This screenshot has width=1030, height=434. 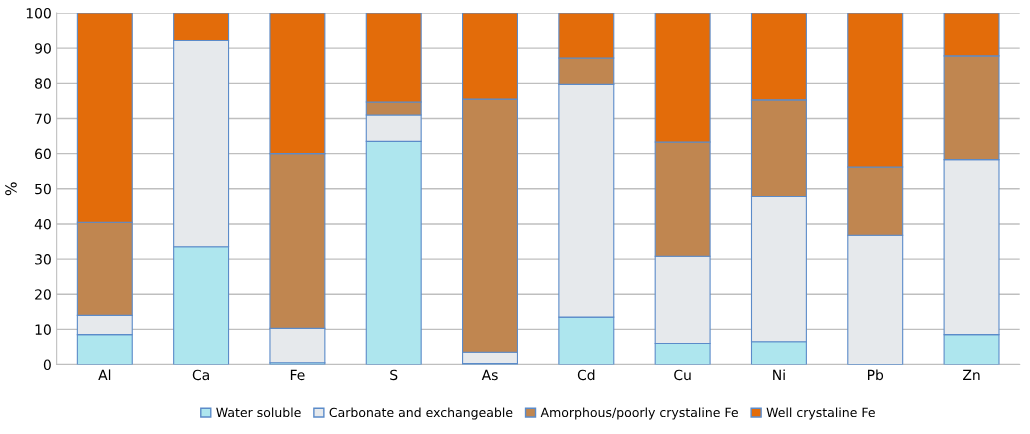 I want to click on y-tick-label: 30, so click(x=43, y=259).